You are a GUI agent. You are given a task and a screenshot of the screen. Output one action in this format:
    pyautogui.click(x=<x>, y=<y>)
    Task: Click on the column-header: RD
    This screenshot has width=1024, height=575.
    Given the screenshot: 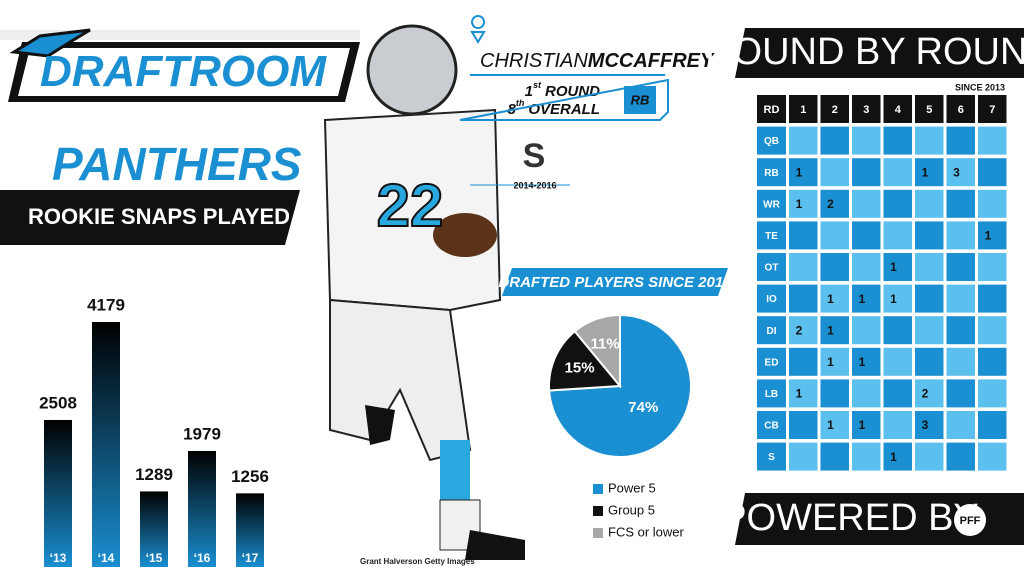 What is the action you would take?
    pyautogui.click(x=772, y=110)
    